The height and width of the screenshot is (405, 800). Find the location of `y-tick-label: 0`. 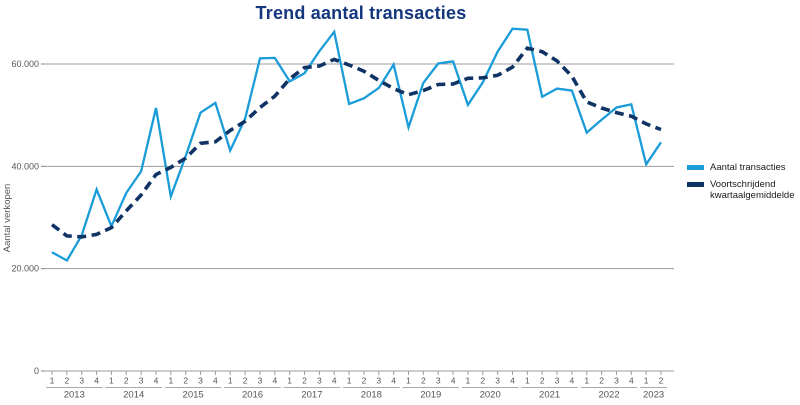

y-tick-label: 0 is located at coordinates (36, 371).